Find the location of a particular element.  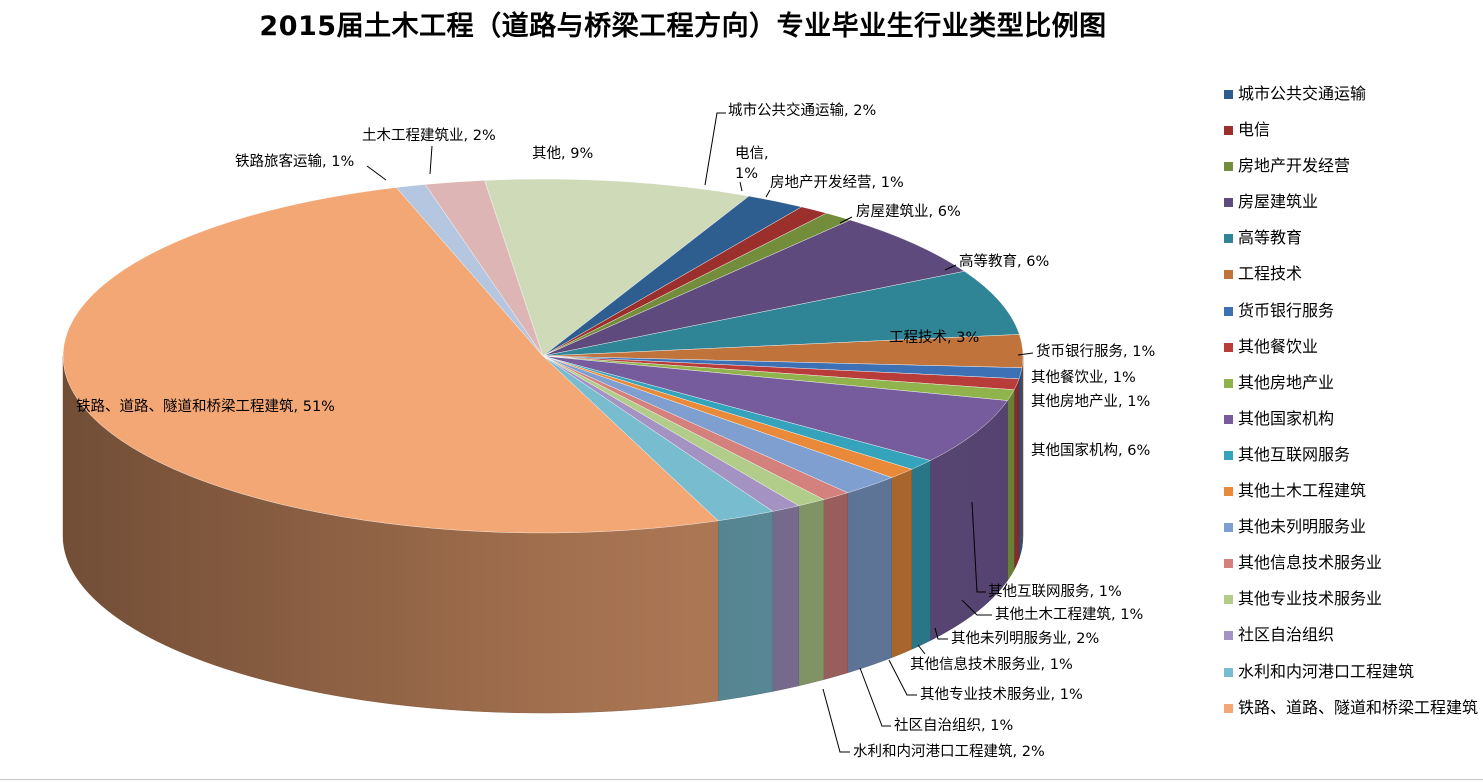

legend-item: 城市公共交通运输 is located at coordinates (1351, 102).